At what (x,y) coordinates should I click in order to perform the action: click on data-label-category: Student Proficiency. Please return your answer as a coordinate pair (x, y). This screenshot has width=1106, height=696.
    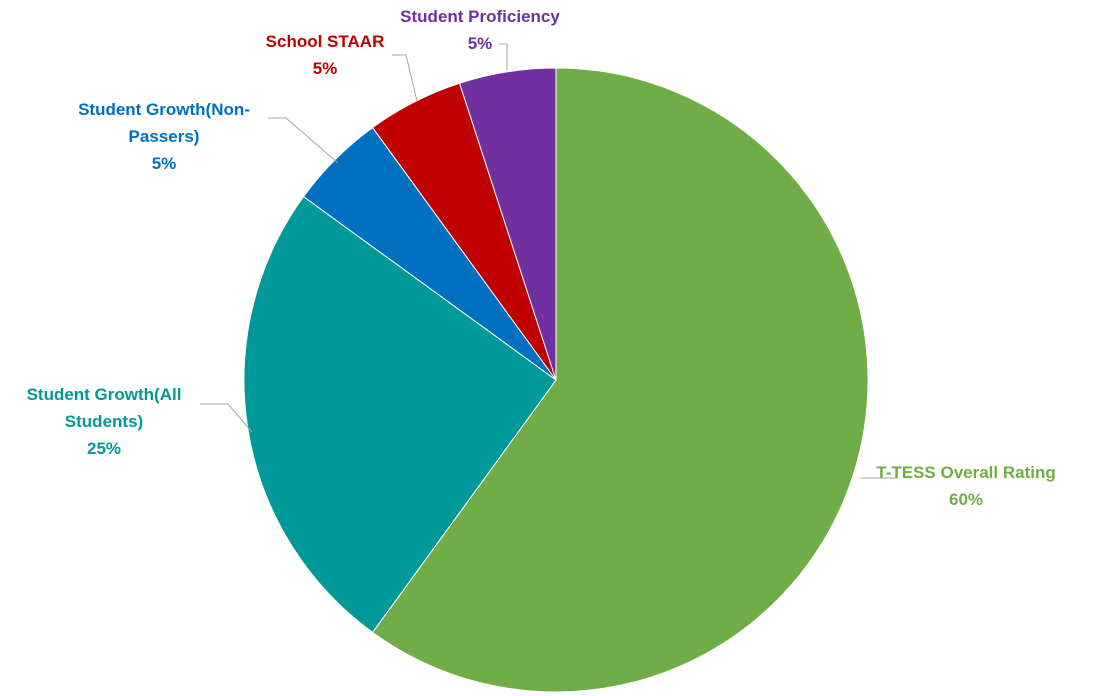
    Looking at the image, I should click on (480, 16).